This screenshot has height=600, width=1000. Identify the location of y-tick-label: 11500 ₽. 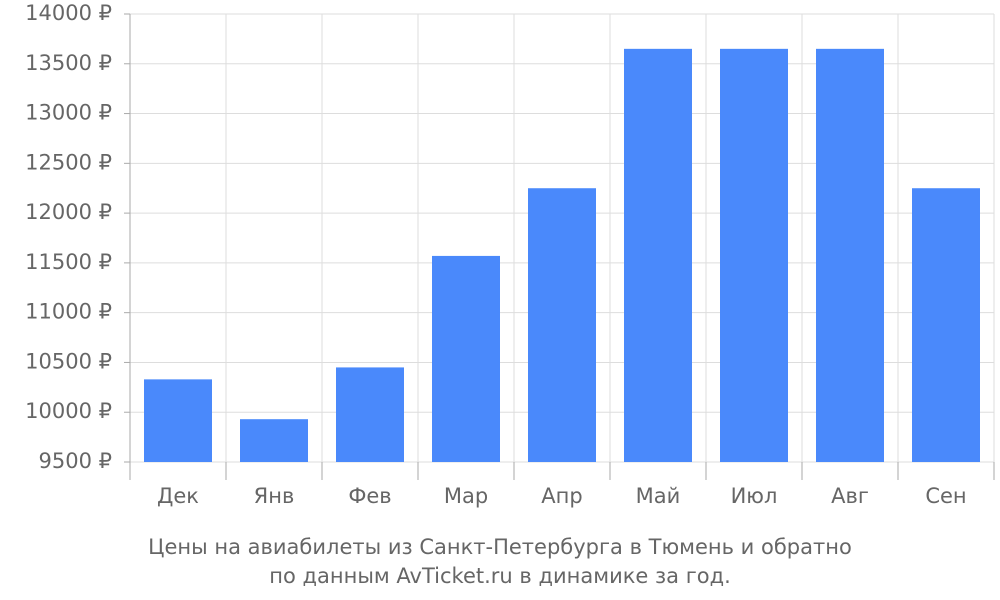
(68, 262).